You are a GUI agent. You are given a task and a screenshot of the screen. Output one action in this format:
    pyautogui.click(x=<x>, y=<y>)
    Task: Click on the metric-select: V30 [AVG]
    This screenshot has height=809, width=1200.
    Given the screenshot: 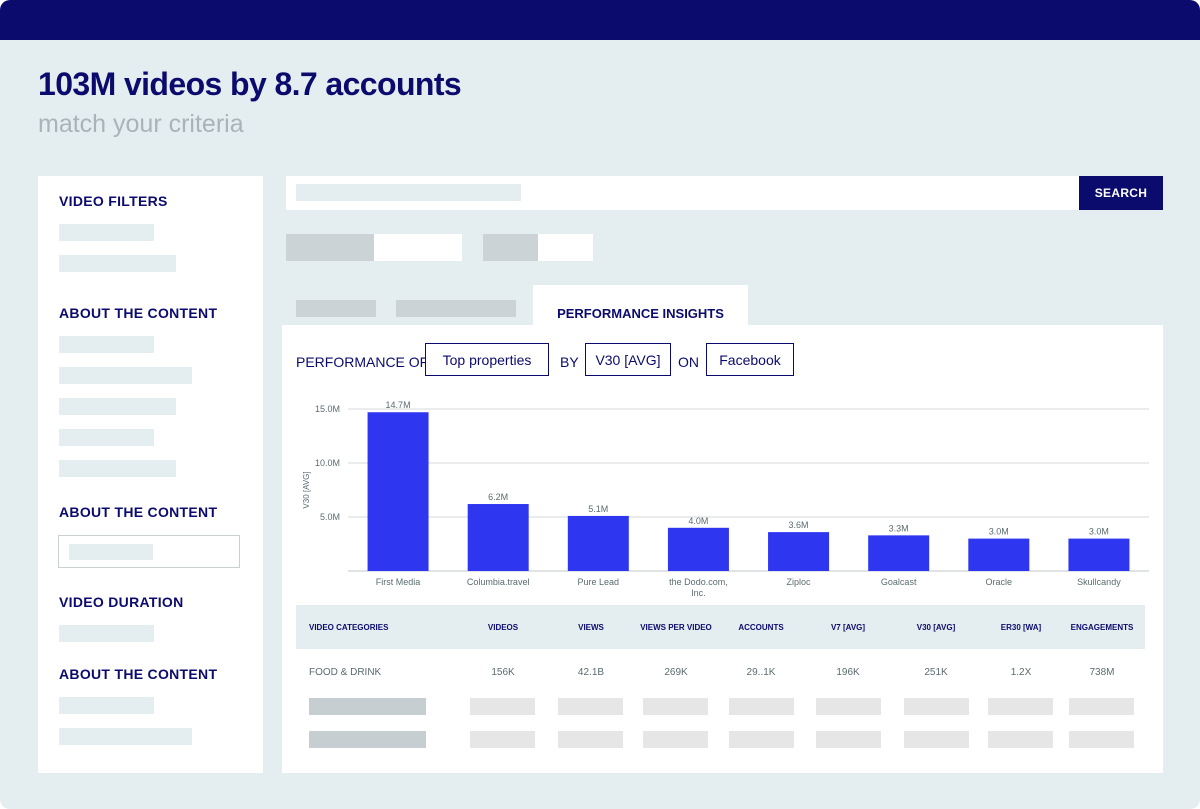 What is the action you would take?
    pyautogui.click(x=628, y=359)
    